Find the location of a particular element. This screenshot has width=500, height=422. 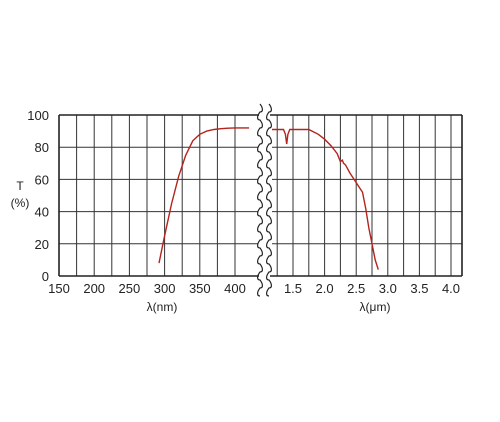

x-tick-label-right: 4.0 is located at coordinates (451, 288).